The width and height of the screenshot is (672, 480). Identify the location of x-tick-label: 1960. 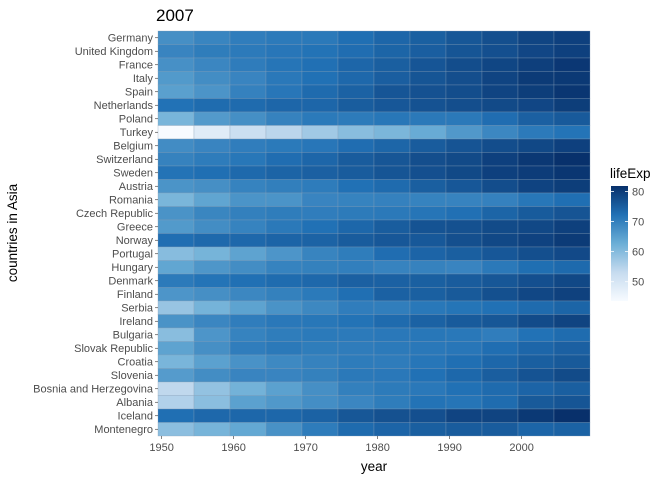
(233, 448).